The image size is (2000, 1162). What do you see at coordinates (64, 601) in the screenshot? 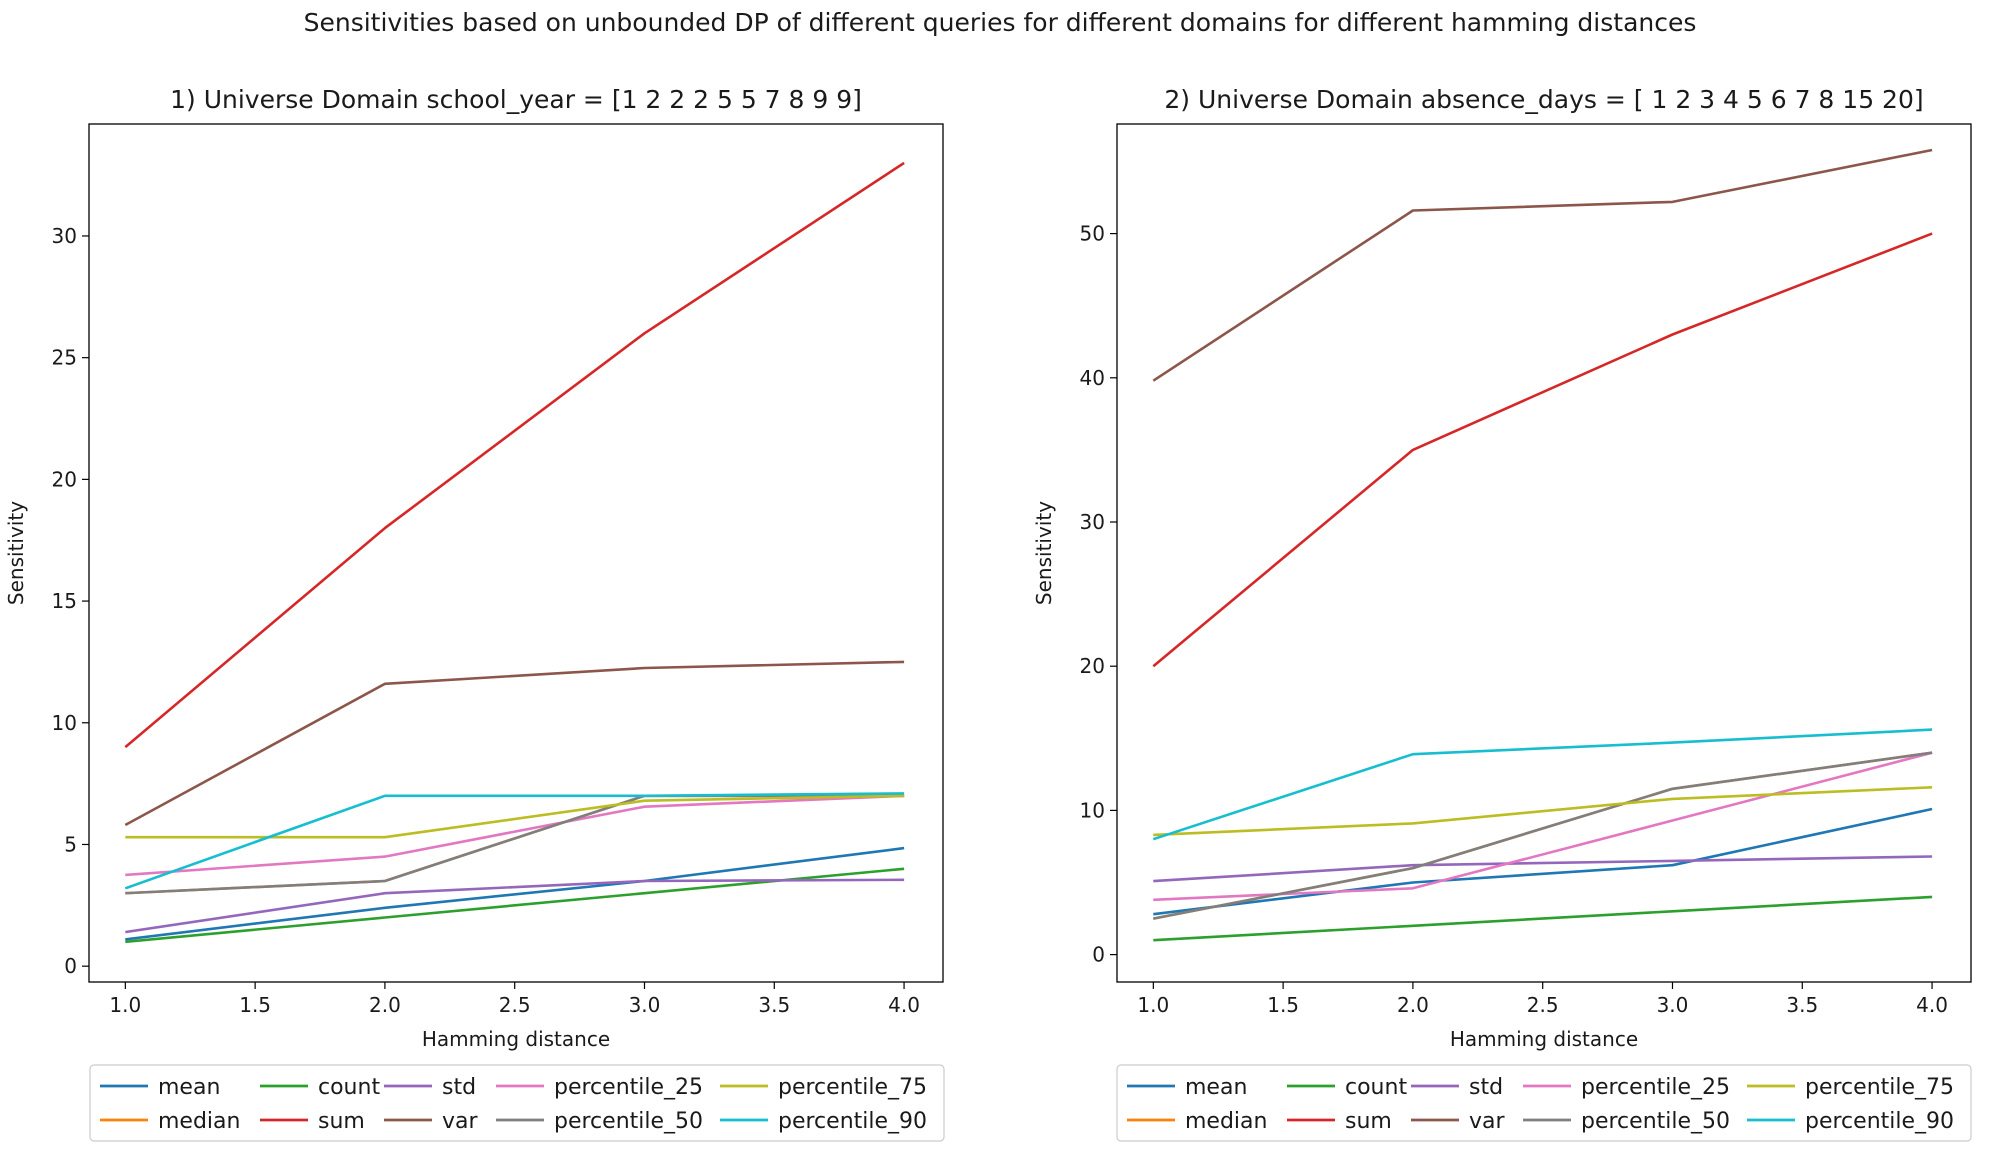
I see `y-tick-label: 15` at bounding box center [64, 601].